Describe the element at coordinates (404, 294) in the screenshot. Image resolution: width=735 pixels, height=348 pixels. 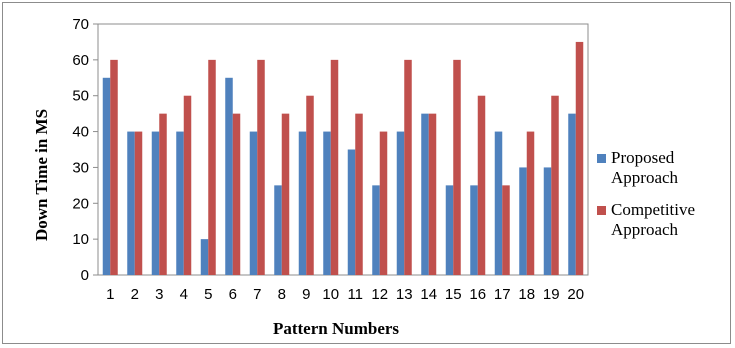
I see `x-tick-label: 13` at that location.